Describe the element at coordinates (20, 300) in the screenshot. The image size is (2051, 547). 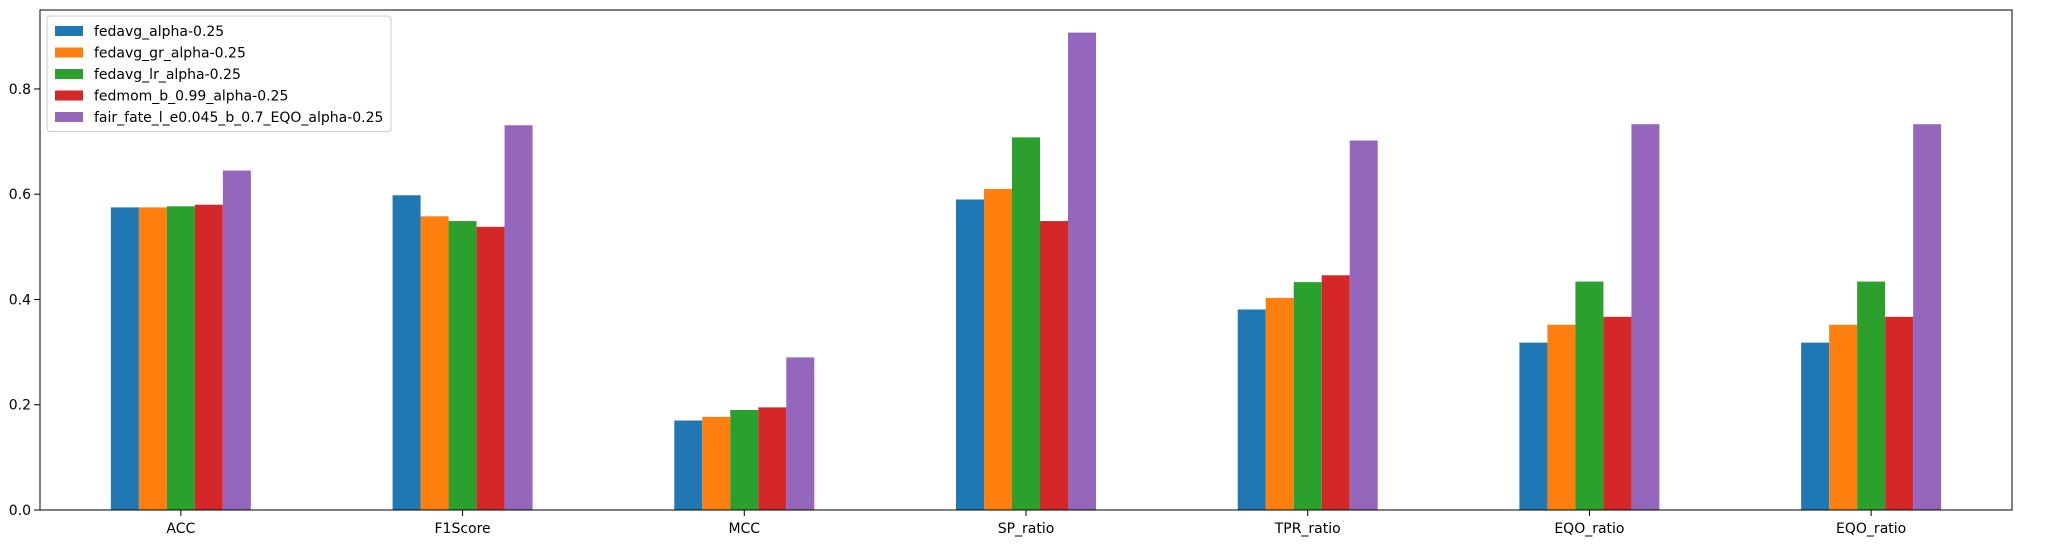
I see `y-tick-label: 0.4` at that location.